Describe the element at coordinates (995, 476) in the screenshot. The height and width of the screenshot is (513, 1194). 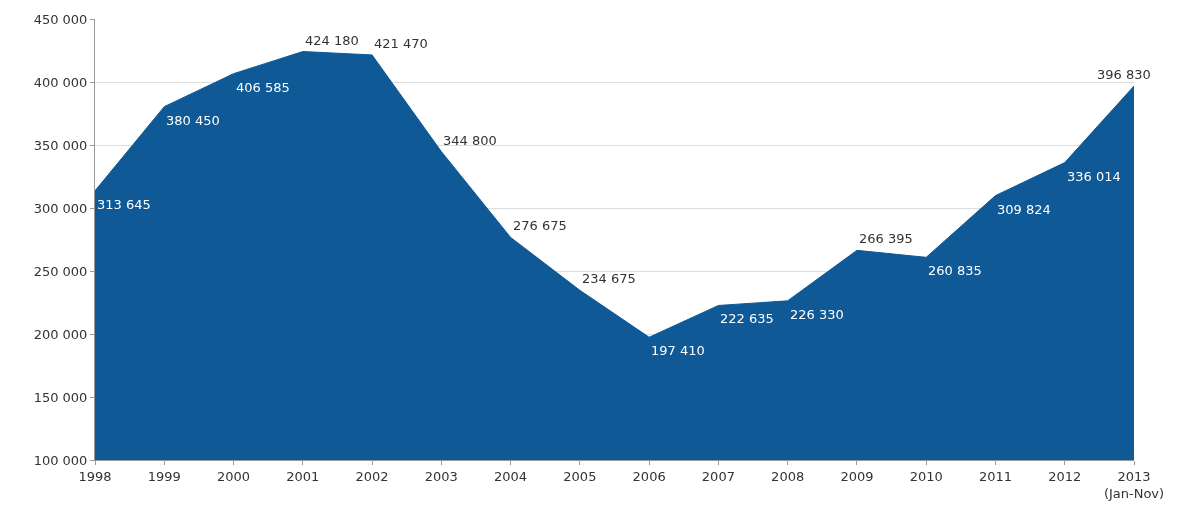
I see `x-tick-label: 2011` at that location.